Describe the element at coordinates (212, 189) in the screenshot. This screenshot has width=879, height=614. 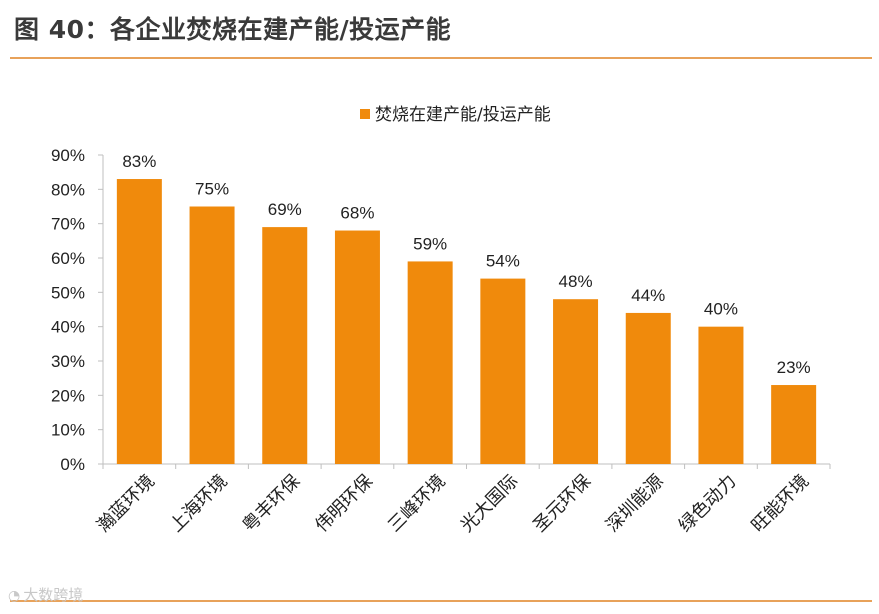
I see `data-label: 75%` at that location.